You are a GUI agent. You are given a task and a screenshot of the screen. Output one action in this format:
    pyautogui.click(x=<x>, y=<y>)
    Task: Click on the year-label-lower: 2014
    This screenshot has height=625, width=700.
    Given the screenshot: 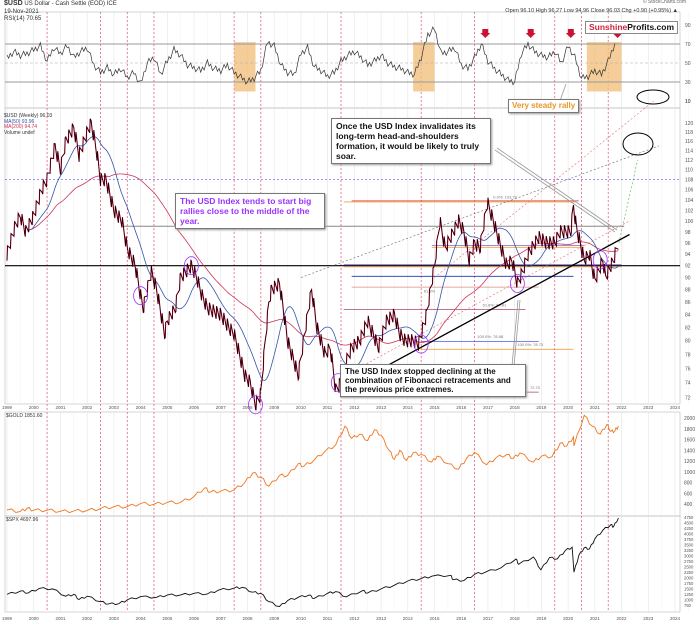 What is the action you would take?
    pyautogui.click(x=408, y=618)
    